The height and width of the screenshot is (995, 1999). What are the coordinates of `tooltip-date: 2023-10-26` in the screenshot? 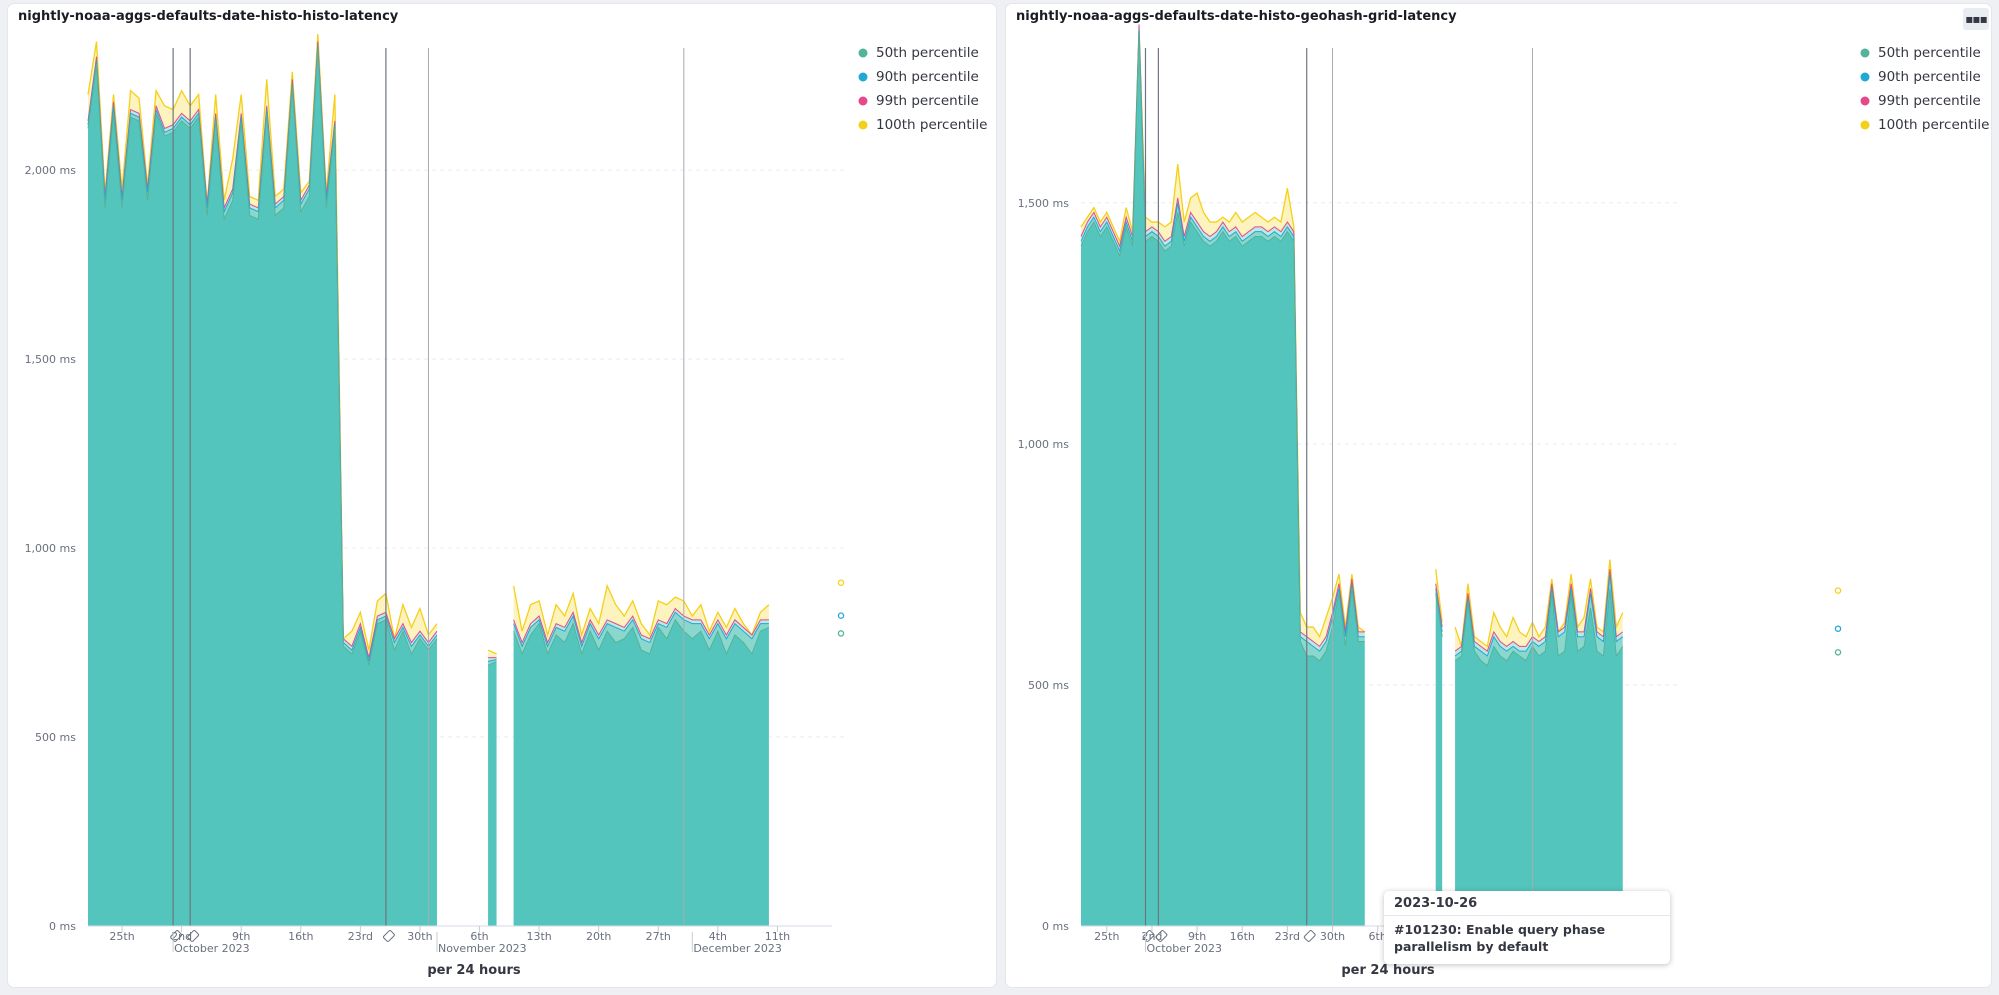 It's located at (1527, 903).